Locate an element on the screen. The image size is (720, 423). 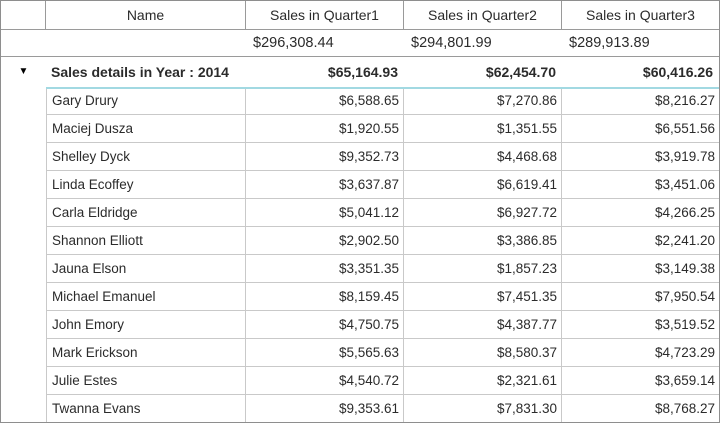
quarter2-cell: $1,351.55 is located at coordinates (483, 129).